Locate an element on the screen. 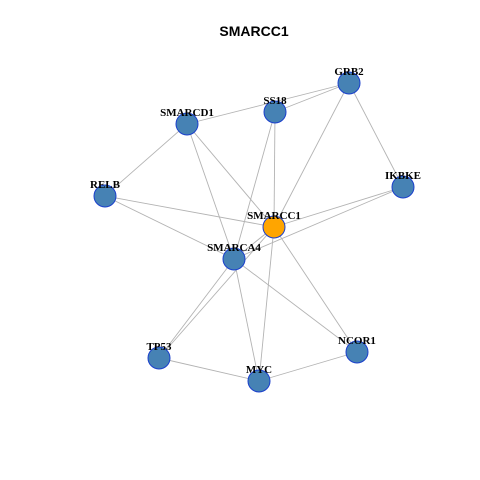  node-ss18 is located at coordinates (275, 112).